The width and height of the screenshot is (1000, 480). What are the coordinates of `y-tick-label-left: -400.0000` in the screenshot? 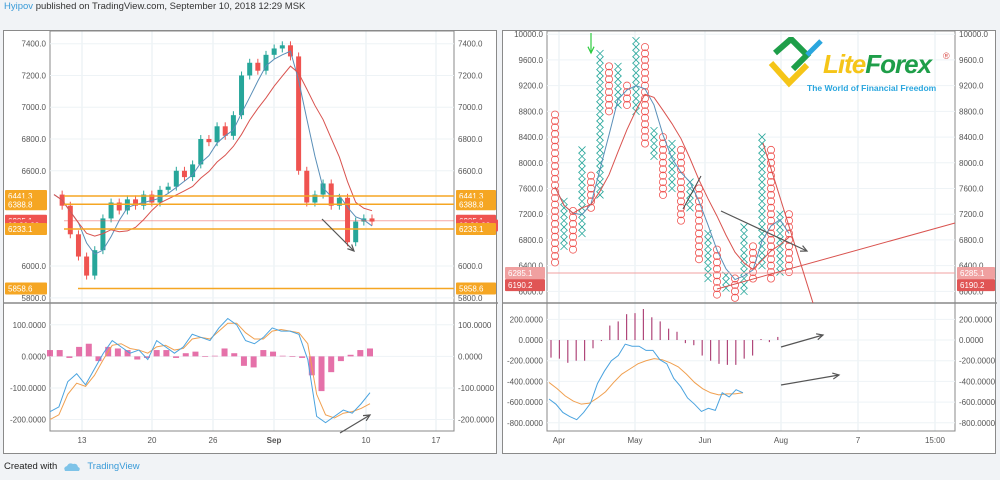 It's located at (525, 381).